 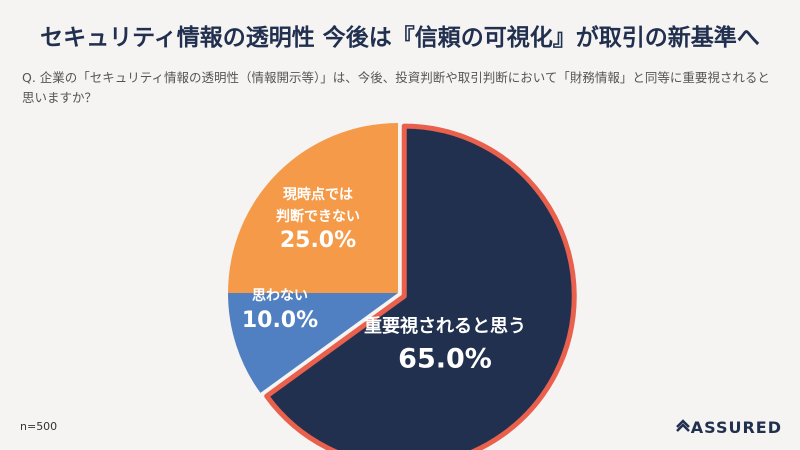 I want to click on value-label: 65.0%, so click(x=445, y=359).